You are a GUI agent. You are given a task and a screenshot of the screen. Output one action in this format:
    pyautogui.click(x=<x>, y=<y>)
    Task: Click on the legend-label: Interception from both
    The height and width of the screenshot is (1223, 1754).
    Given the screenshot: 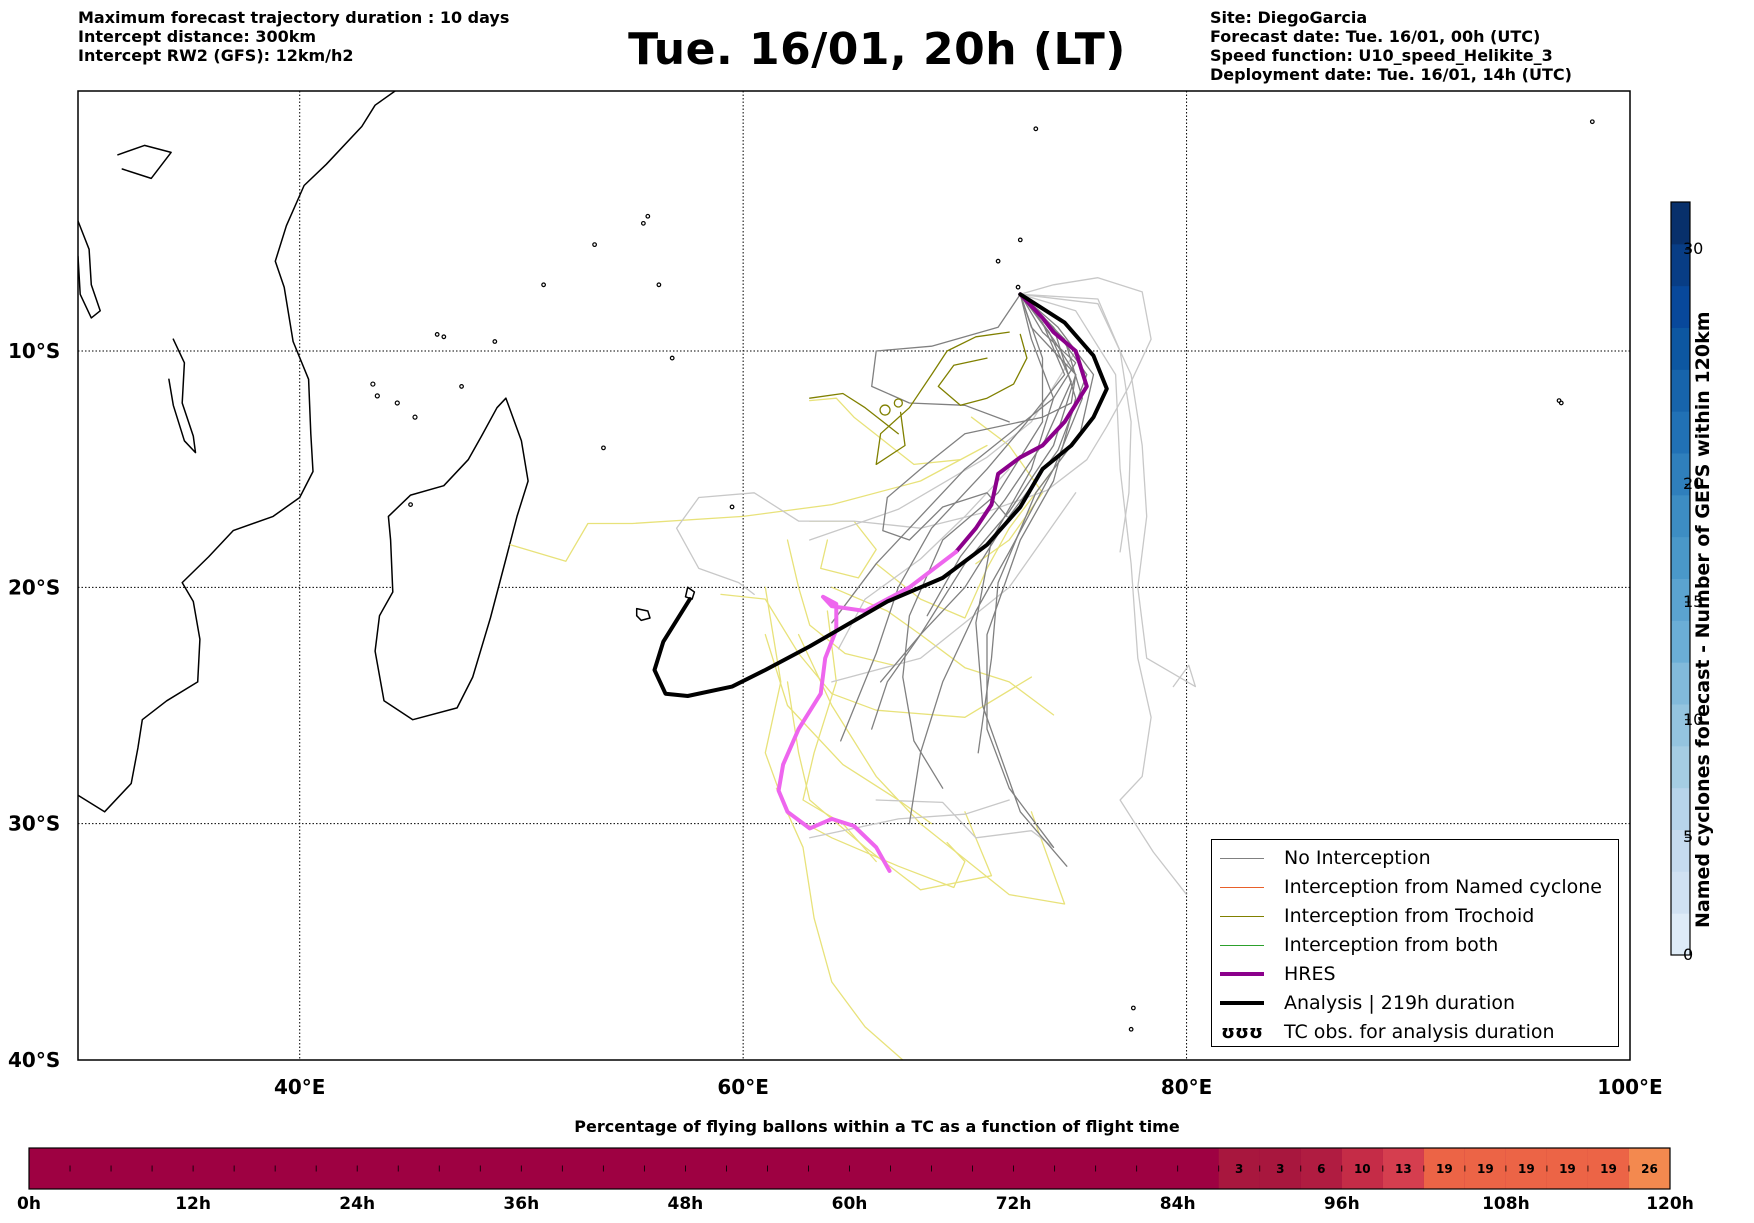 What is the action you would take?
    pyautogui.click(x=1391, y=945)
    